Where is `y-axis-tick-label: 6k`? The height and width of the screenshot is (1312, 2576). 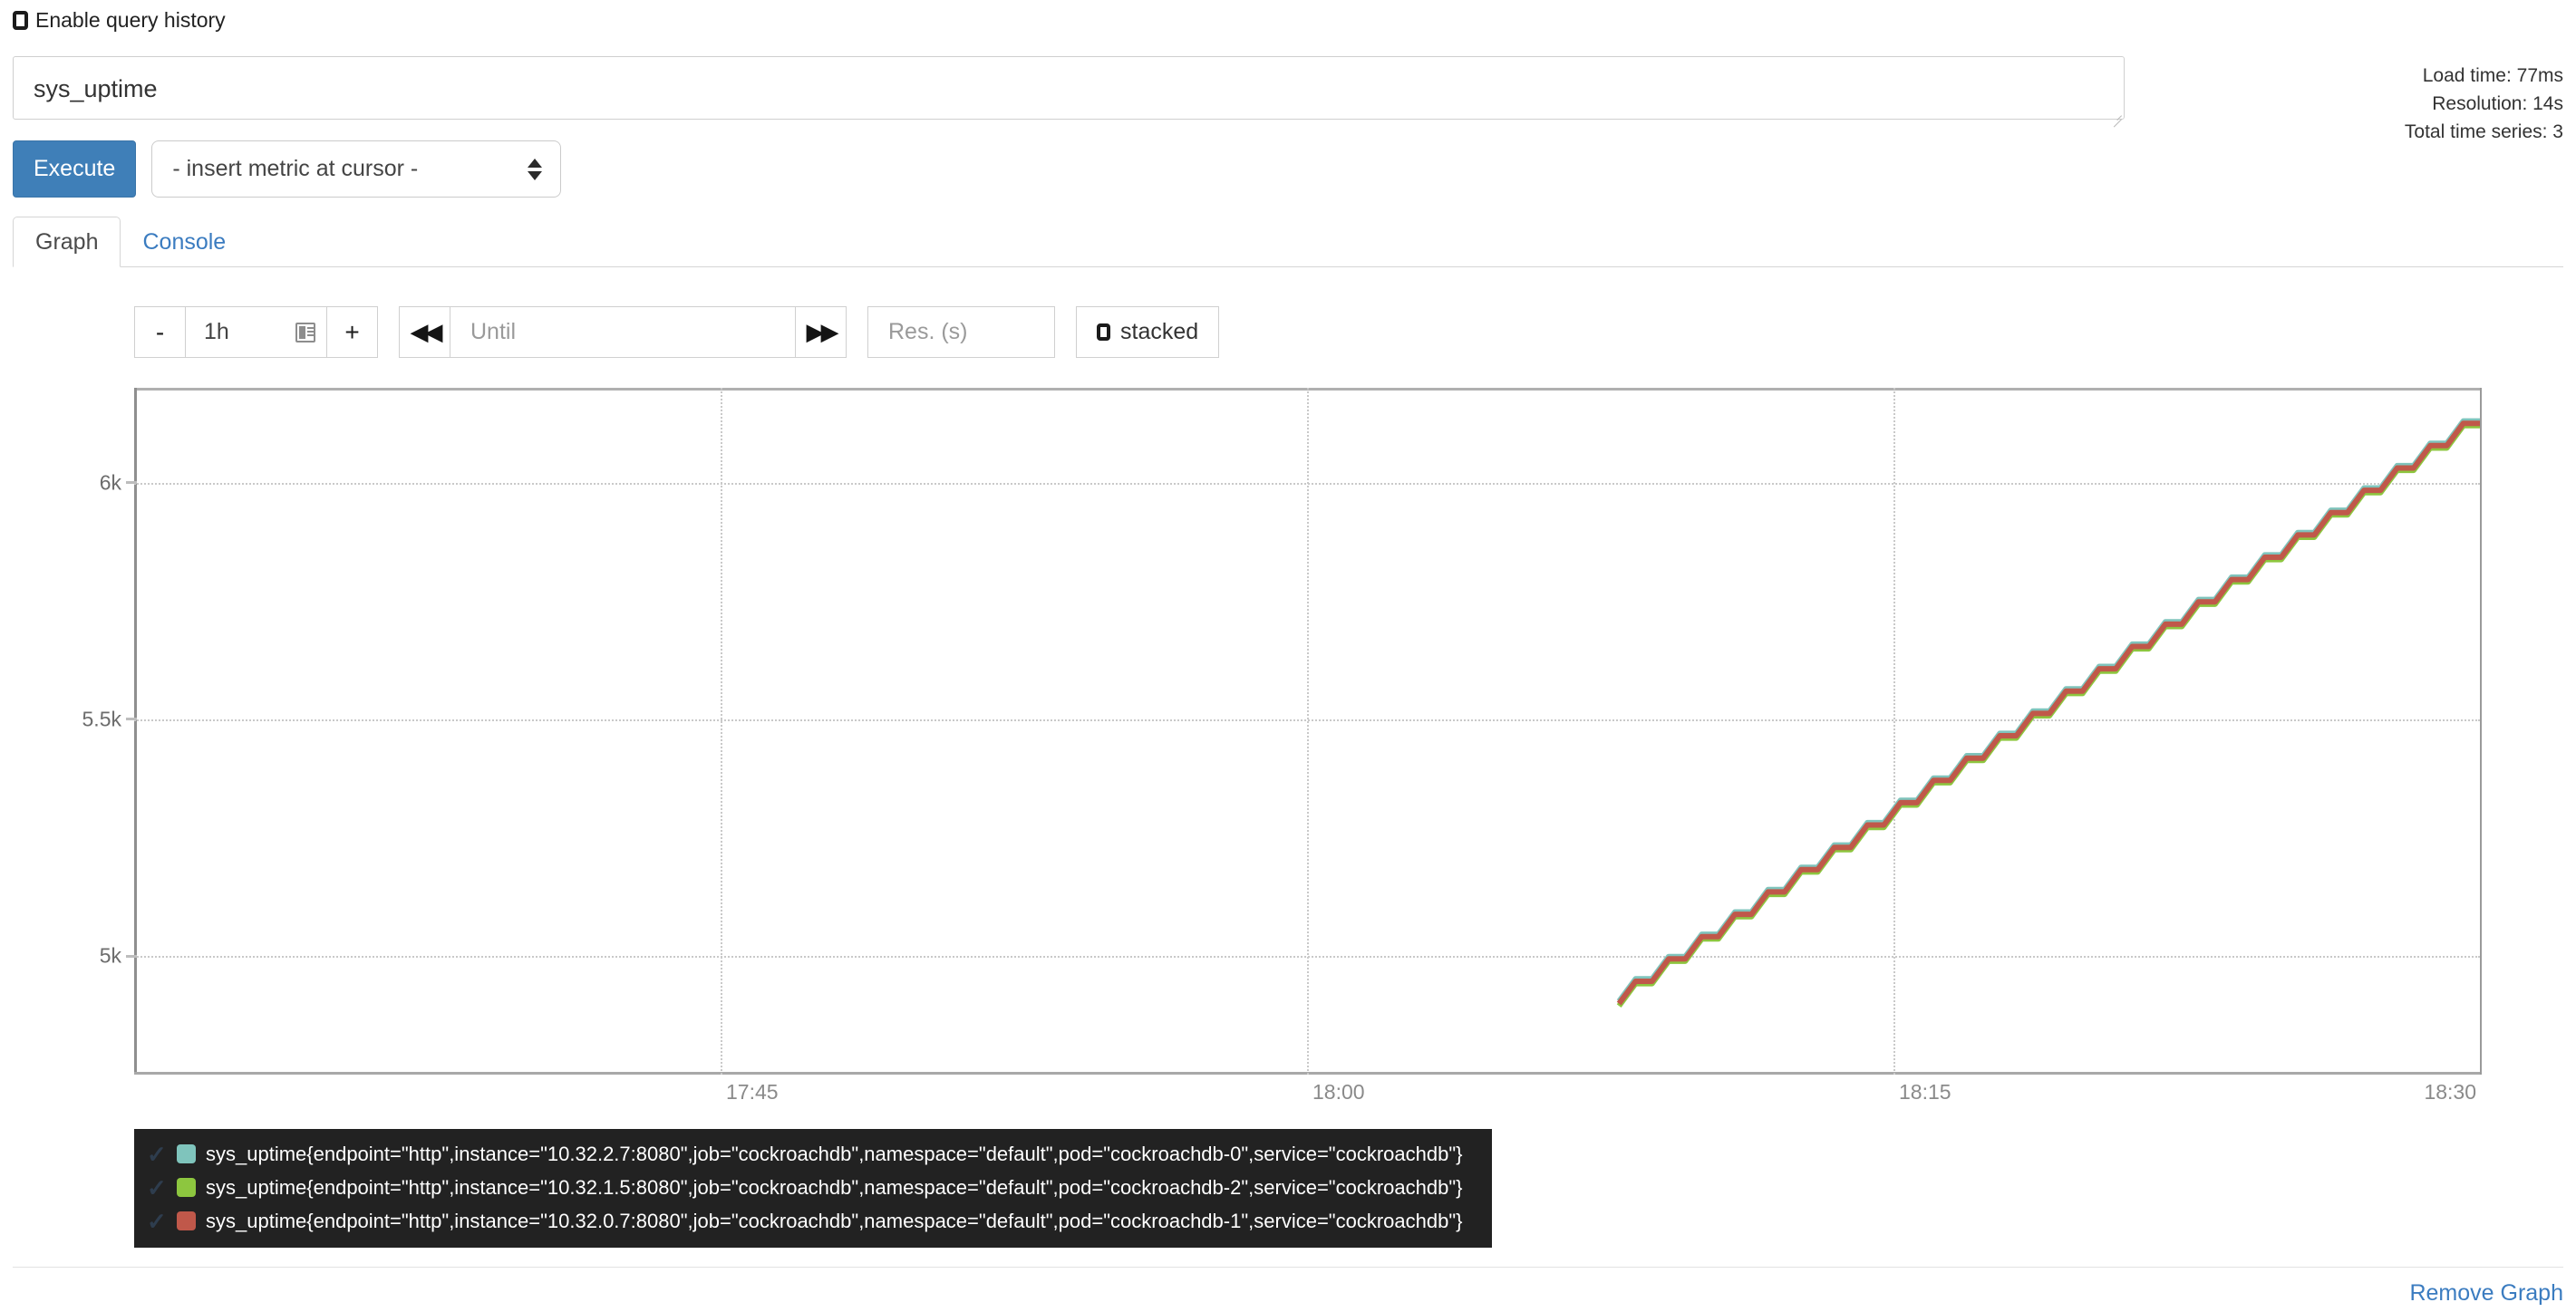 y-axis-tick-label: 6k is located at coordinates (110, 483).